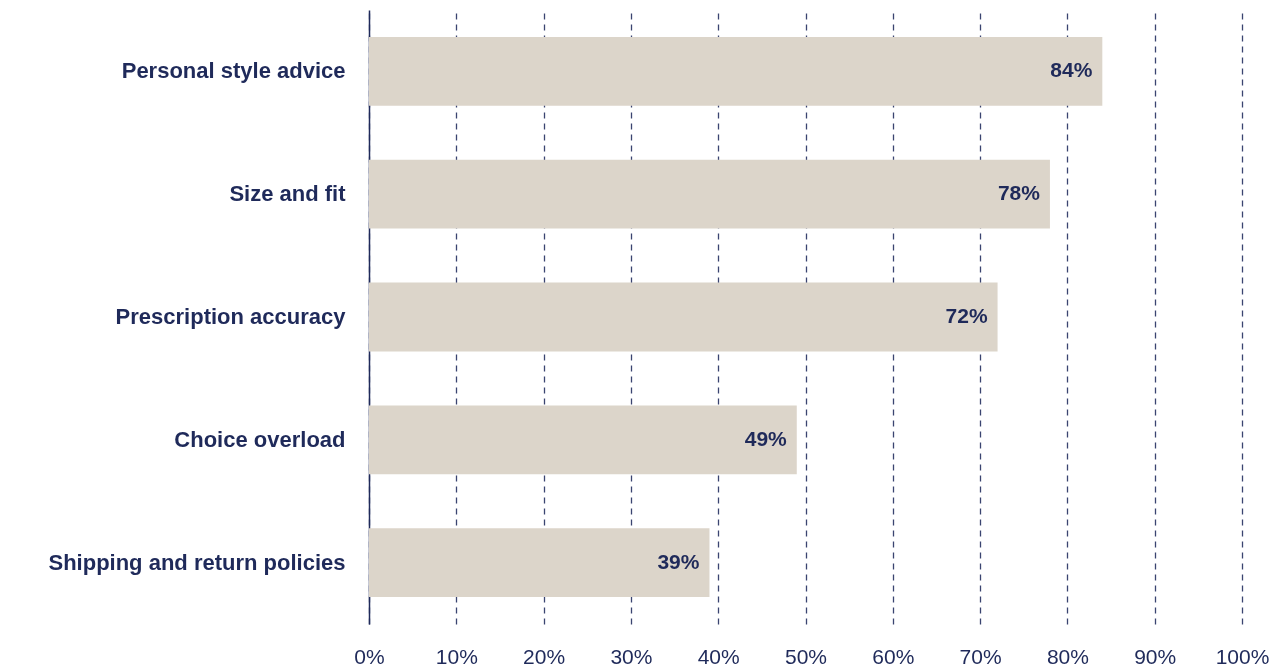 Image resolution: width=1278 pixels, height=666 pixels. Describe the element at coordinates (1155, 655) in the screenshot. I see `x-tick-label: 90%` at that location.